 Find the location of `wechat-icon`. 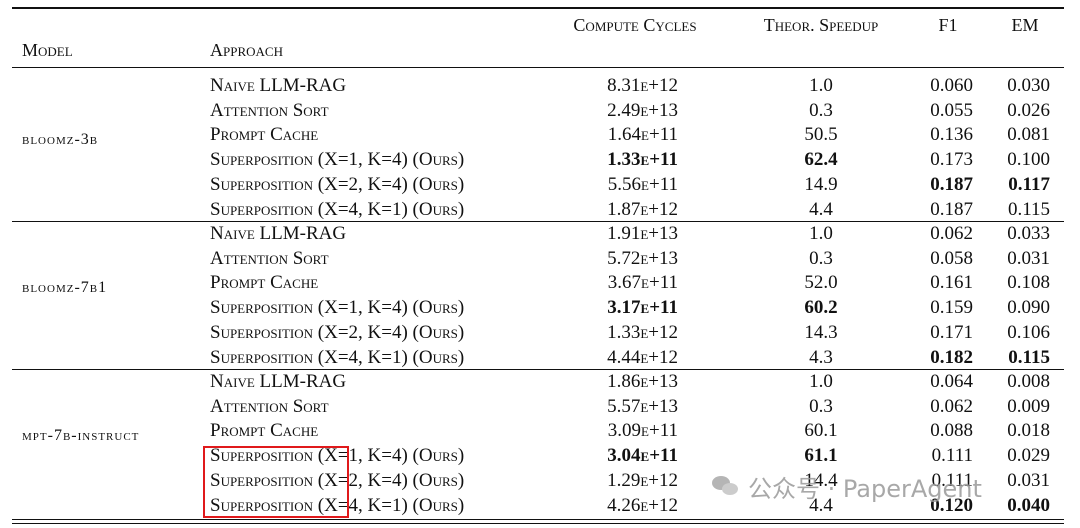

wechat-icon is located at coordinates (726, 486).